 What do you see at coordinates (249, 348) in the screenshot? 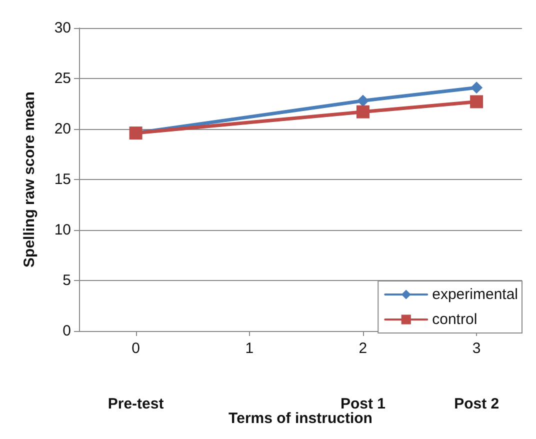
I see `x-tick-label: 1` at bounding box center [249, 348].